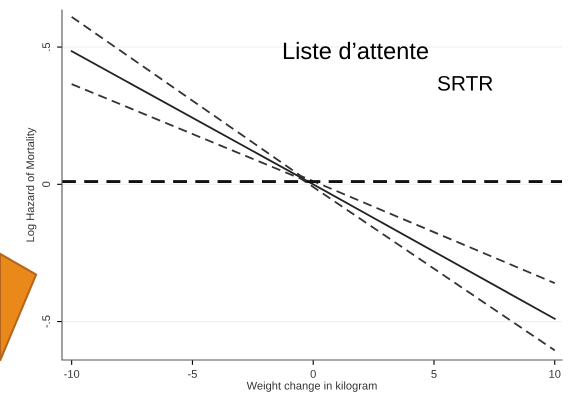 This screenshot has width=571, height=401. Describe the element at coordinates (192, 374) in the screenshot. I see `x-tick-label: -5` at that location.